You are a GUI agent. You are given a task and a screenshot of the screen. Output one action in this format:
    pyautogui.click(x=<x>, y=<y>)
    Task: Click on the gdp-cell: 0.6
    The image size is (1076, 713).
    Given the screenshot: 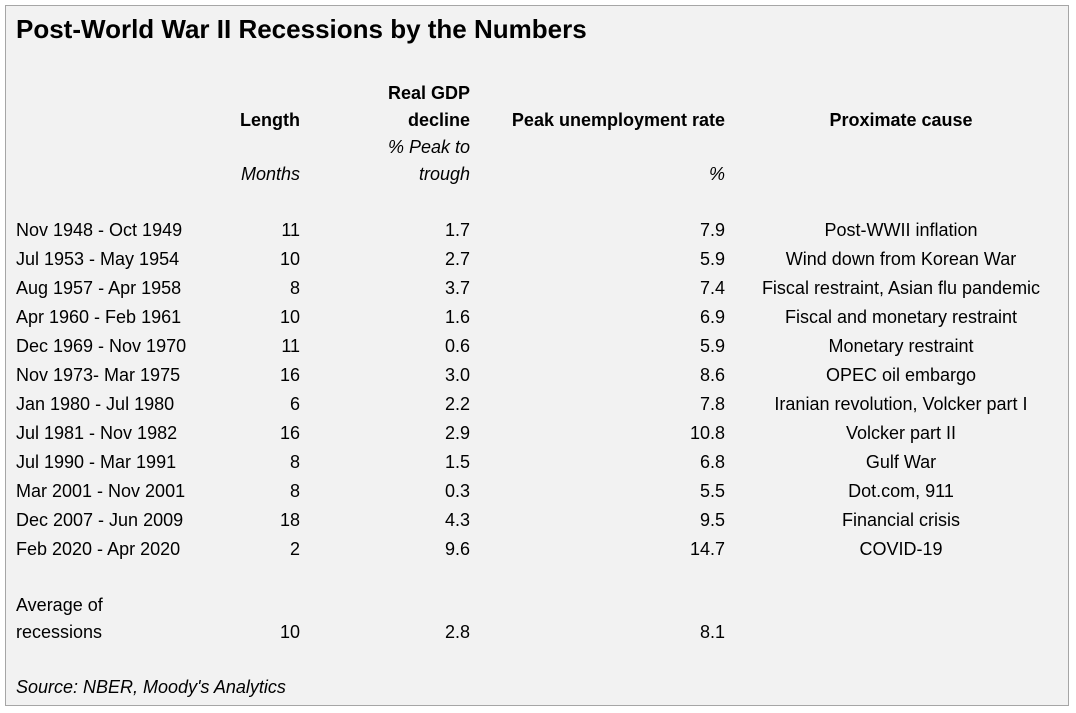 What is the action you would take?
    pyautogui.click(x=457, y=346)
    